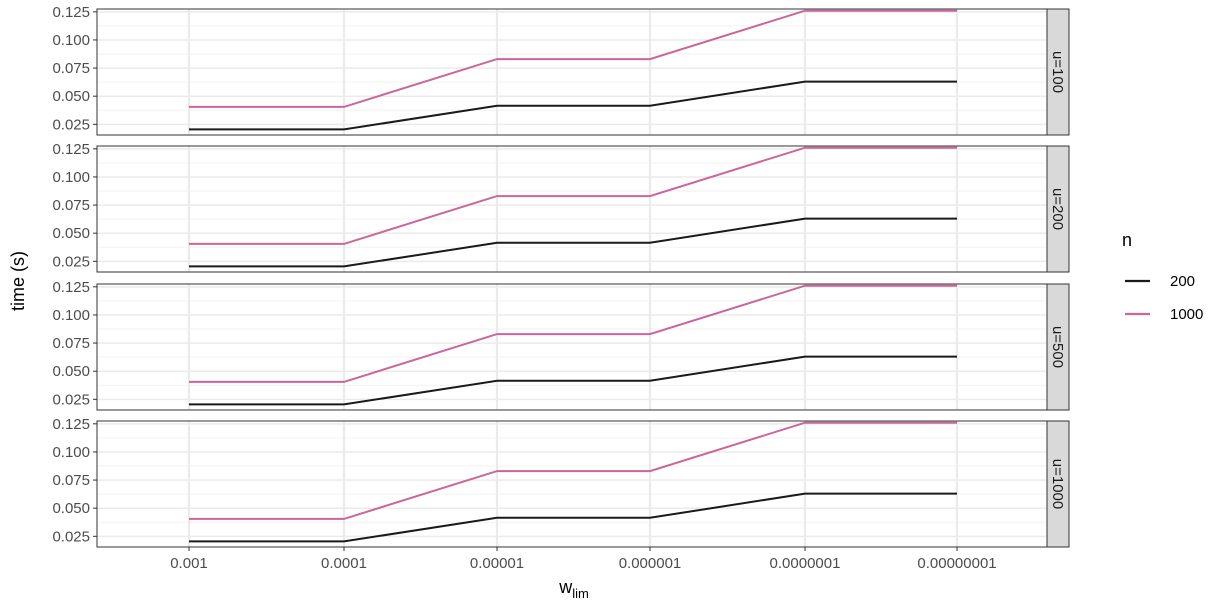 The width and height of the screenshot is (1219, 602). What do you see at coordinates (18, 281) in the screenshot?
I see `y-axis-title: time (s)` at bounding box center [18, 281].